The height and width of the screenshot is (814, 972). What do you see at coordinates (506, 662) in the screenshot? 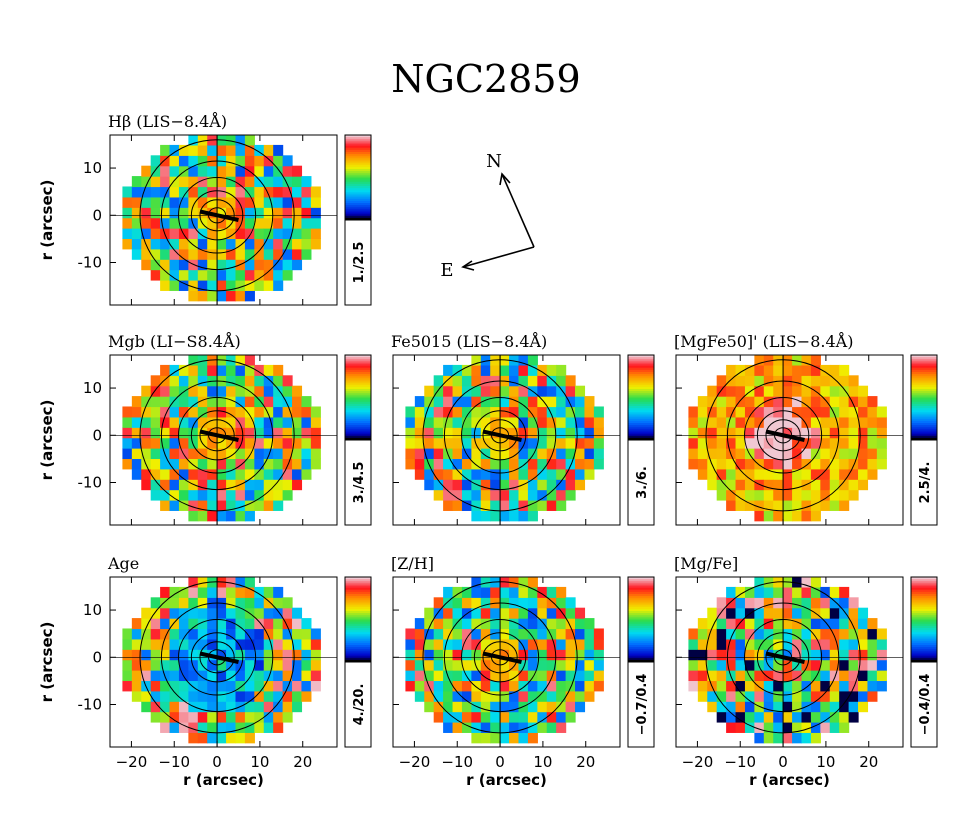
I see `map-zh` at bounding box center [506, 662].